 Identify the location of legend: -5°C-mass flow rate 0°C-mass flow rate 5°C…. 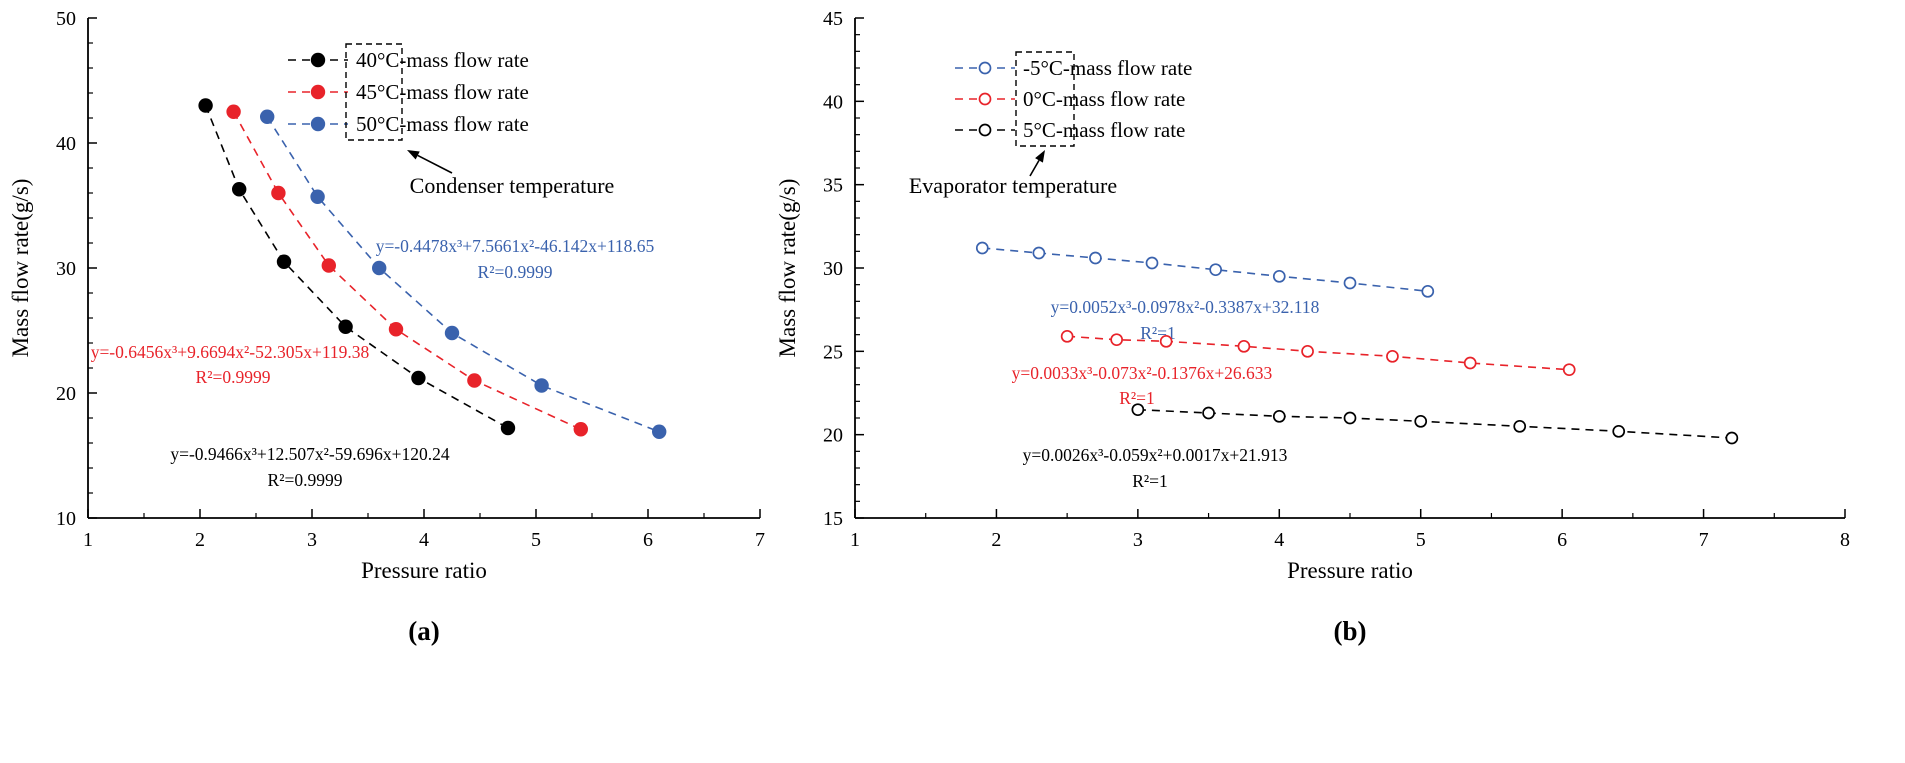
(1073, 99).